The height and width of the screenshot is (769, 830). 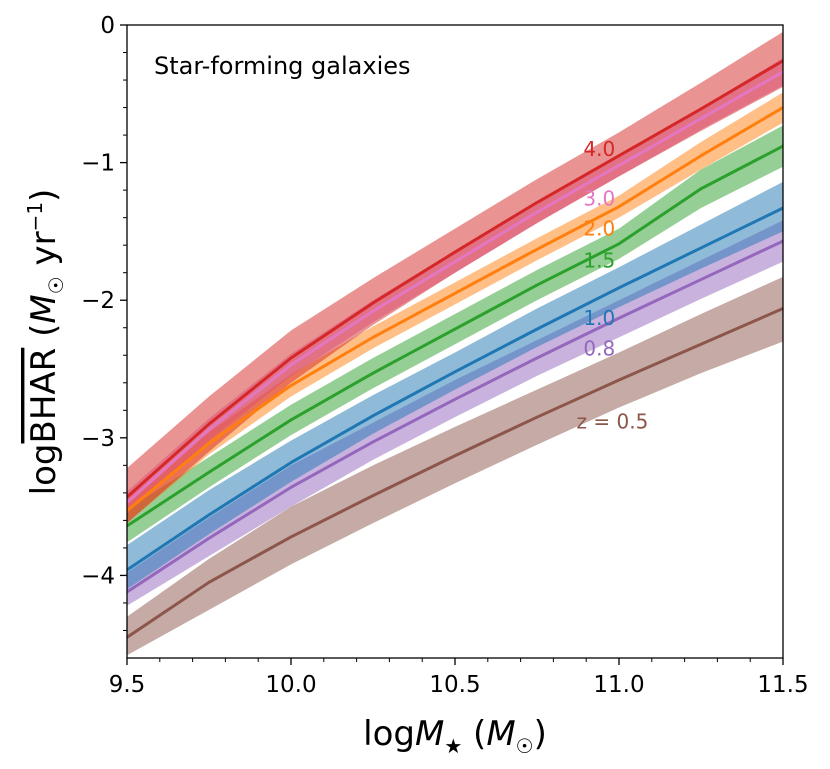 I want to click on plot-annotation: Star-forming galaxies, so click(x=282, y=66).